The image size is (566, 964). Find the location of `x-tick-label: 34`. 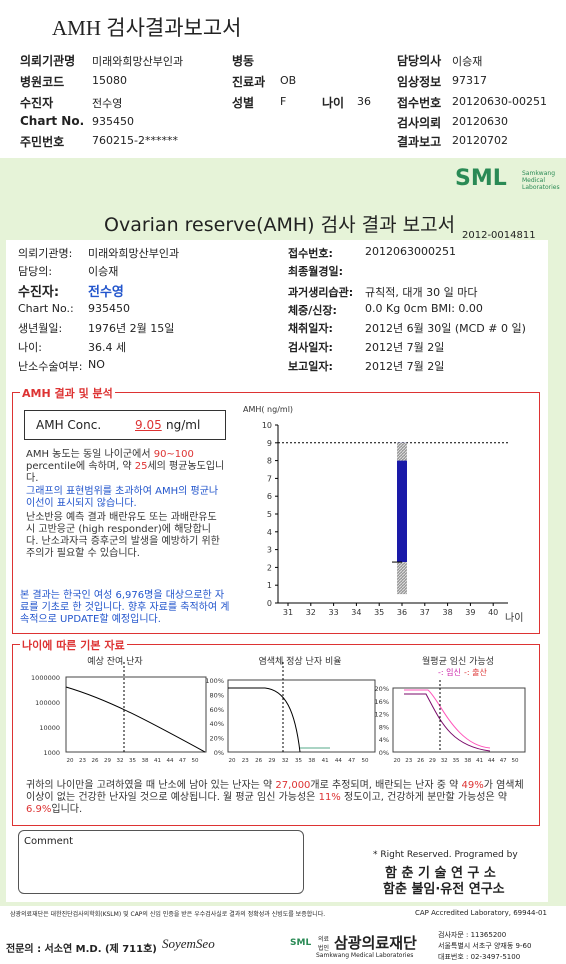

x-tick-label: 34 is located at coordinates (356, 612).